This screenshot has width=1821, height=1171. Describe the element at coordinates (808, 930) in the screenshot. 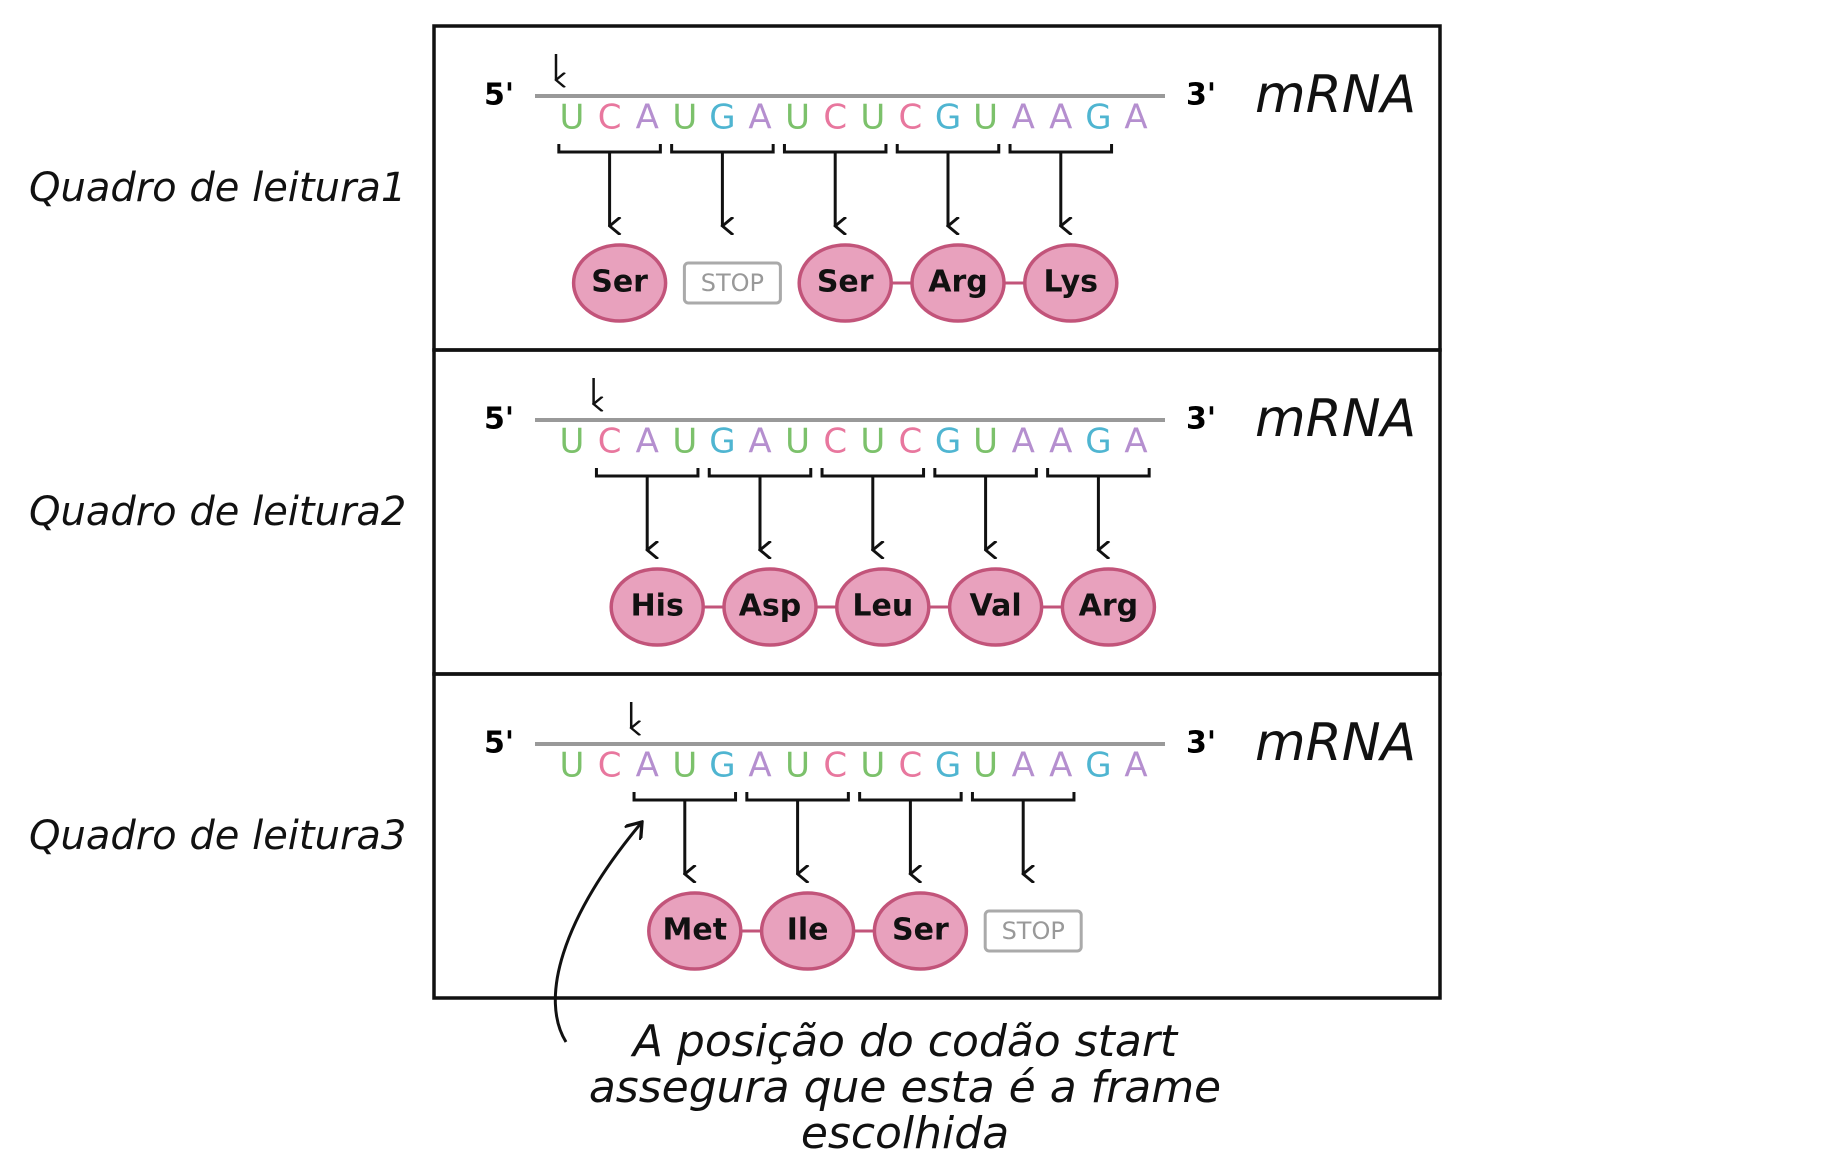

I see `amino-acid-label: Ile` at that location.